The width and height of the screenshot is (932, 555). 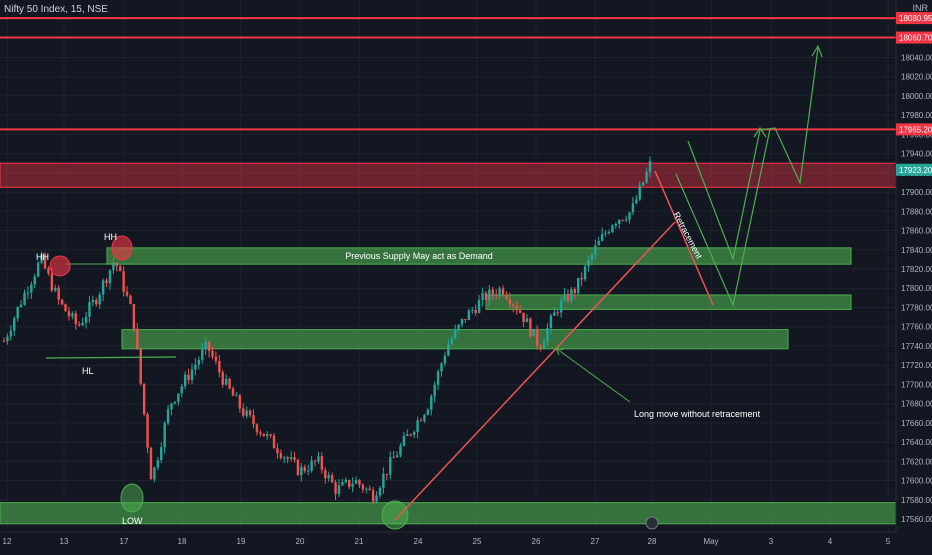 I want to click on hl-line, so click(x=111, y=357).